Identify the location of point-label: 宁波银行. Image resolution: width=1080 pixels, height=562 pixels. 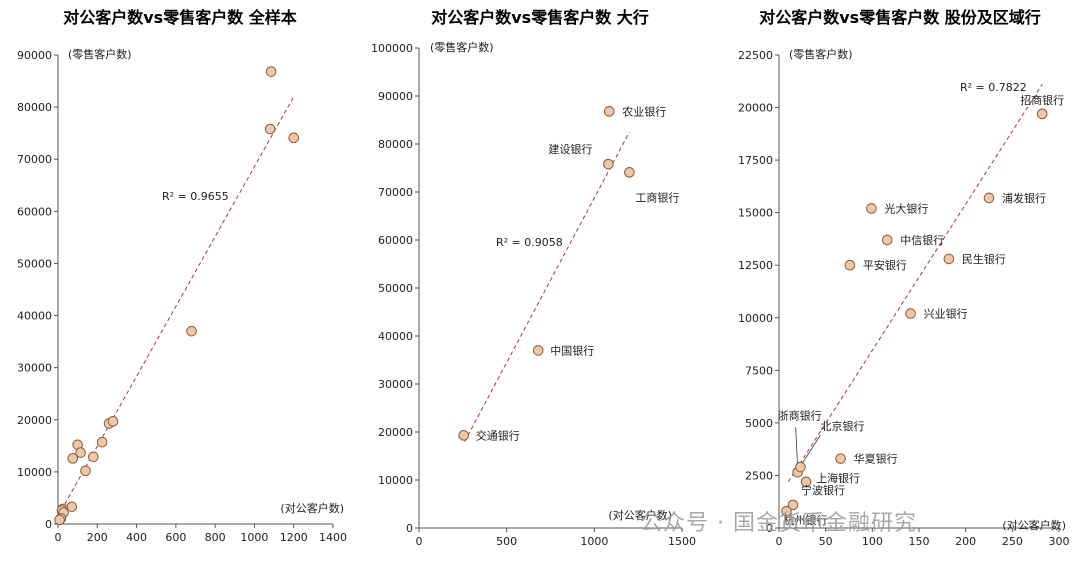
(823, 490).